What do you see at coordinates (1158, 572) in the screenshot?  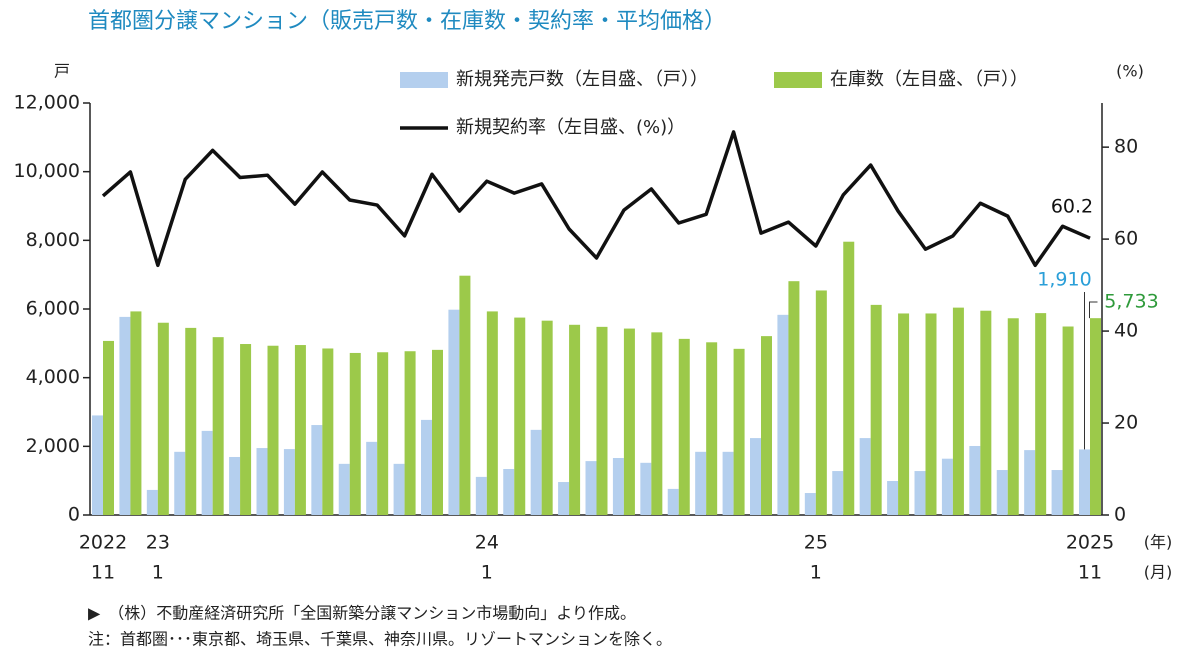 I see `x-month-unit: (月)` at bounding box center [1158, 572].